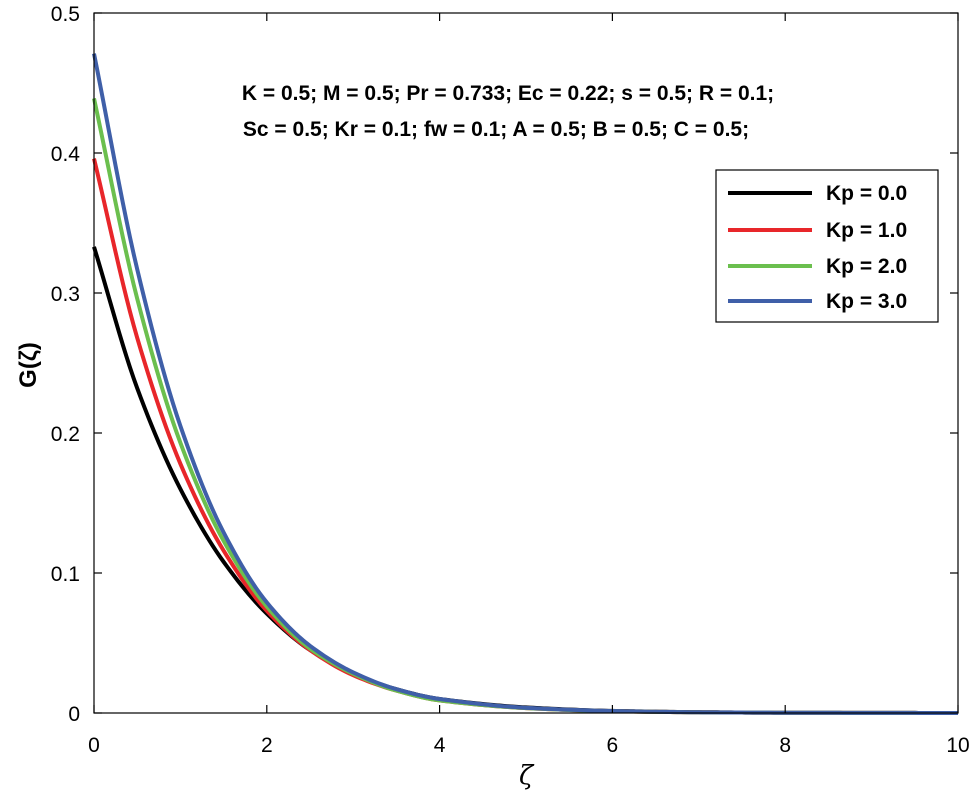  I want to click on y-tick-label: 0.1, so click(65, 574).